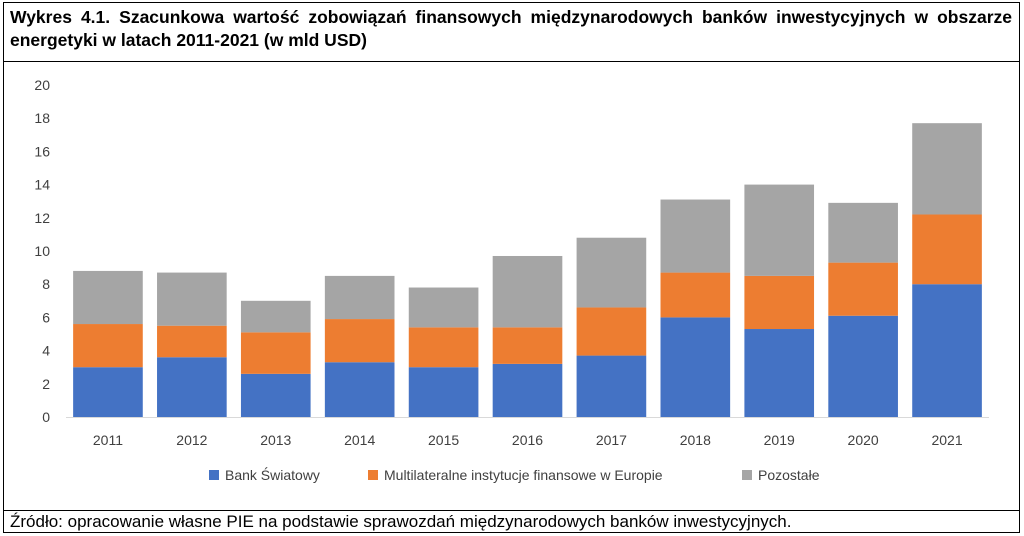 Image resolution: width=1024 pixels, height=536 pixels. What do you see at coordinates (42, 218) in the screenshot?
I see `y-tick-label: 12` at bounding box center [42, 218].